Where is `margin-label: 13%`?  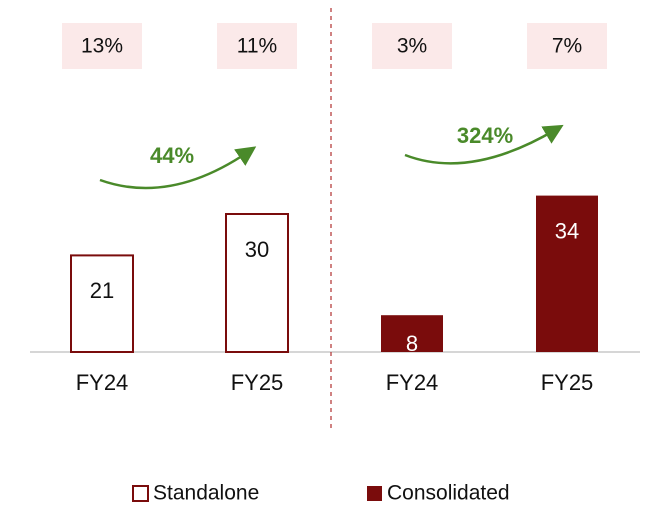 margin-label: 13% is located at coordinates (102, 46).